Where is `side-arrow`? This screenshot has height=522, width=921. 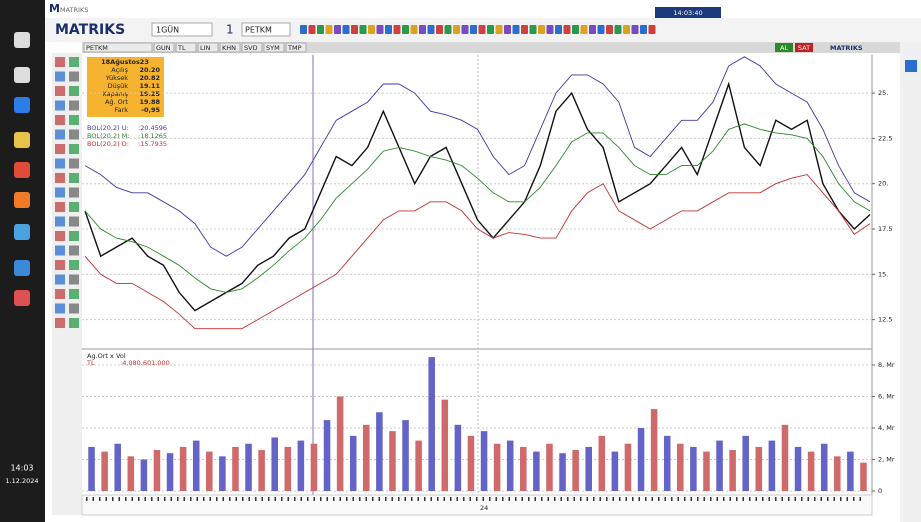 side-arrow is located at coordinates (911, 66).